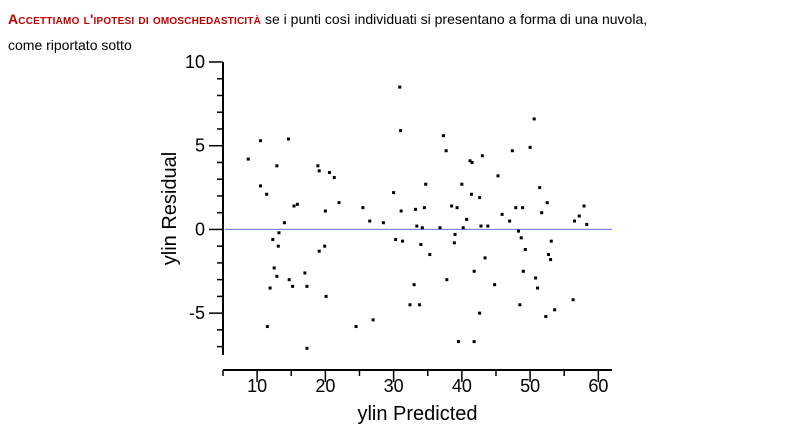 This screenshot has height=430, width=812. Describe the element at coordinates (598, 386) in the screenshot. I see `x-tick-label: 60` at that location.